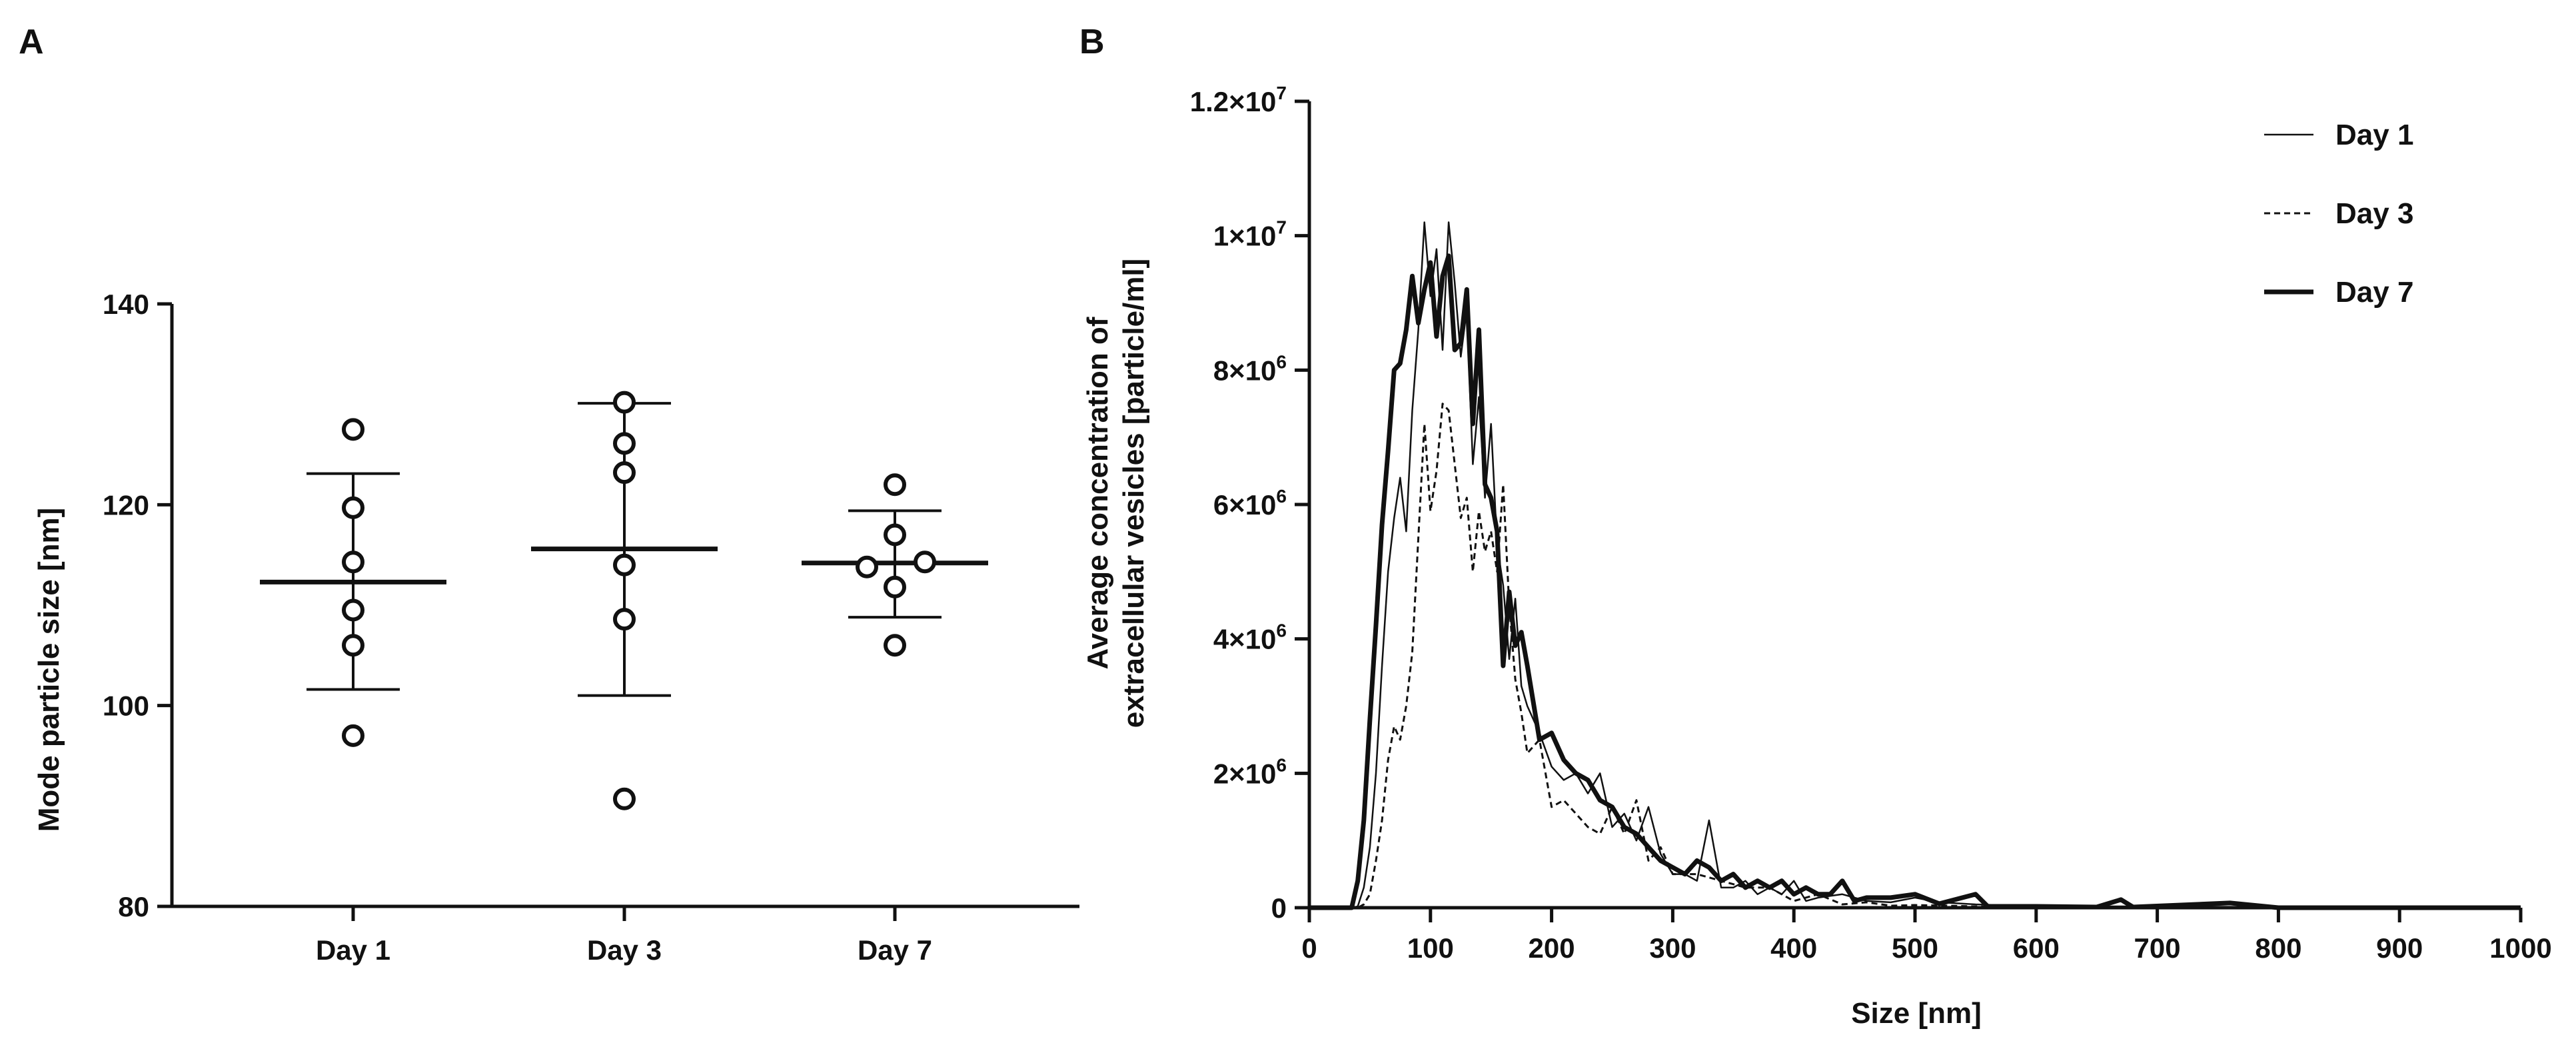 The height and width of the screenshot is (1047, 2576). Describe the element at coordinates (1233, 101) in the screenshot. I see `y-tick-mantissa: 1.2×10` at that location.